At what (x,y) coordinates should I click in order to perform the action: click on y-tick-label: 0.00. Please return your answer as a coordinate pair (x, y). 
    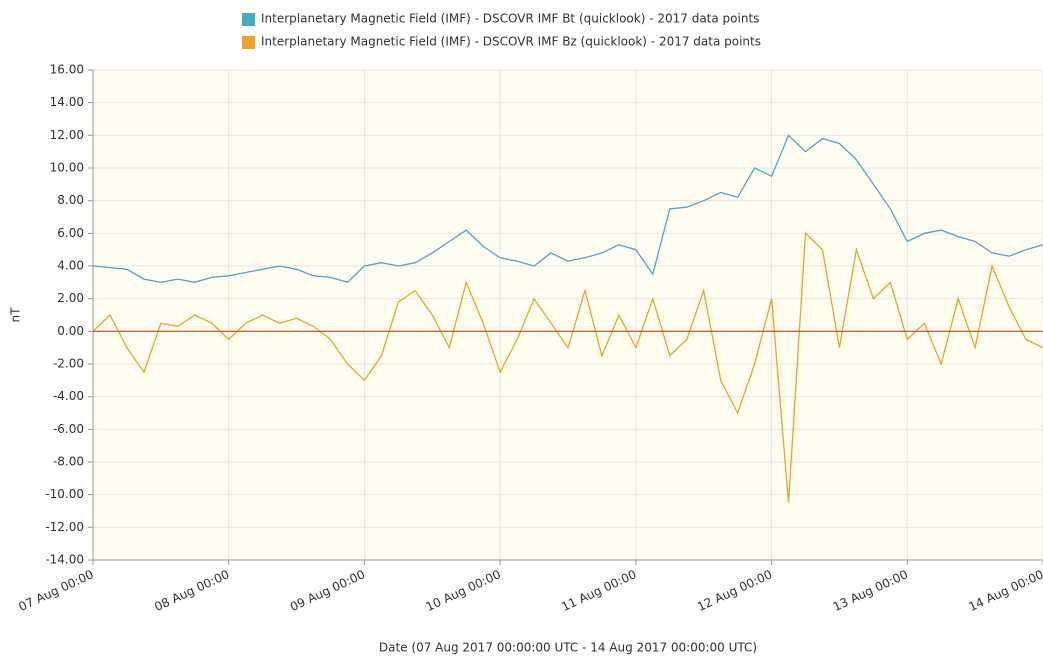
    Looking at the image, I should click on (70, 331).